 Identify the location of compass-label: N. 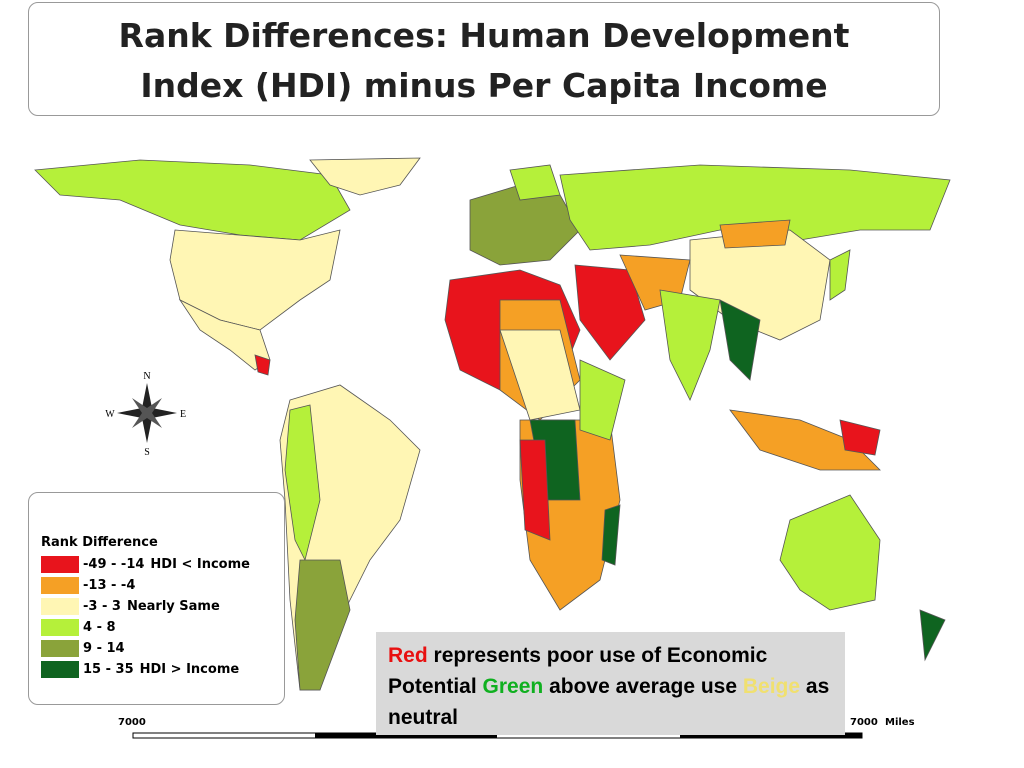
(146, 376).